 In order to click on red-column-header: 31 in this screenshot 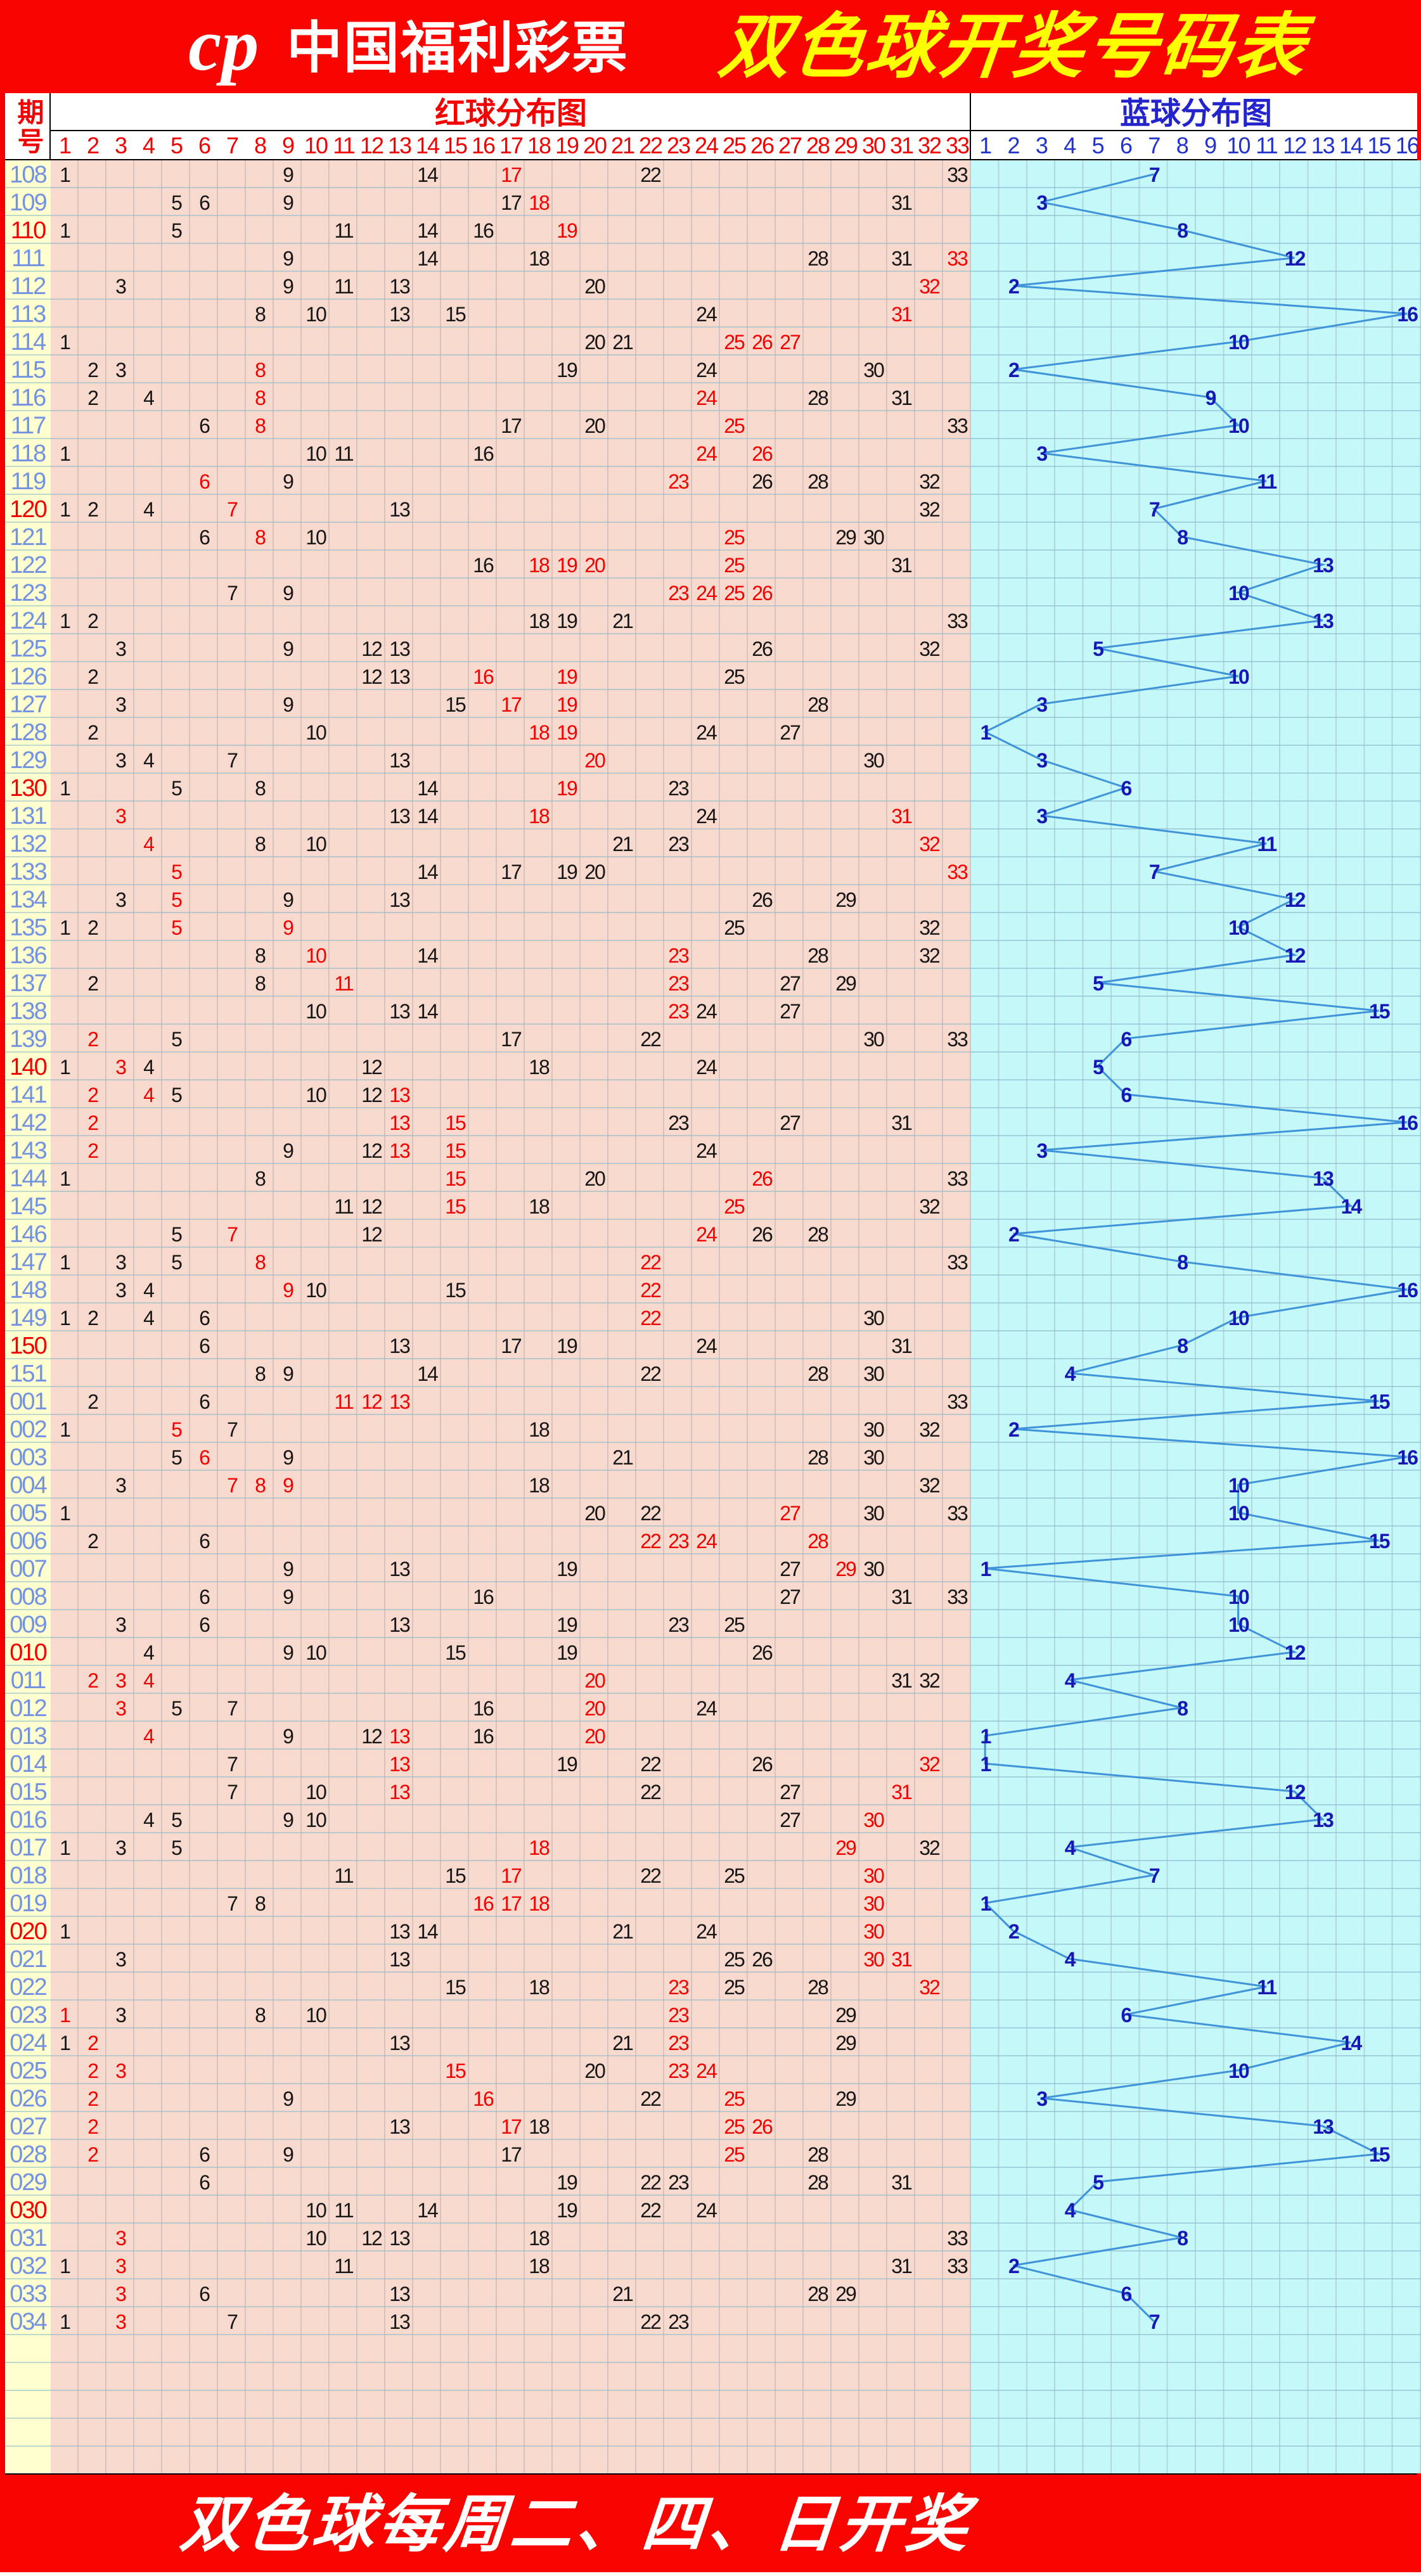, I will do `click(901, 145)`.